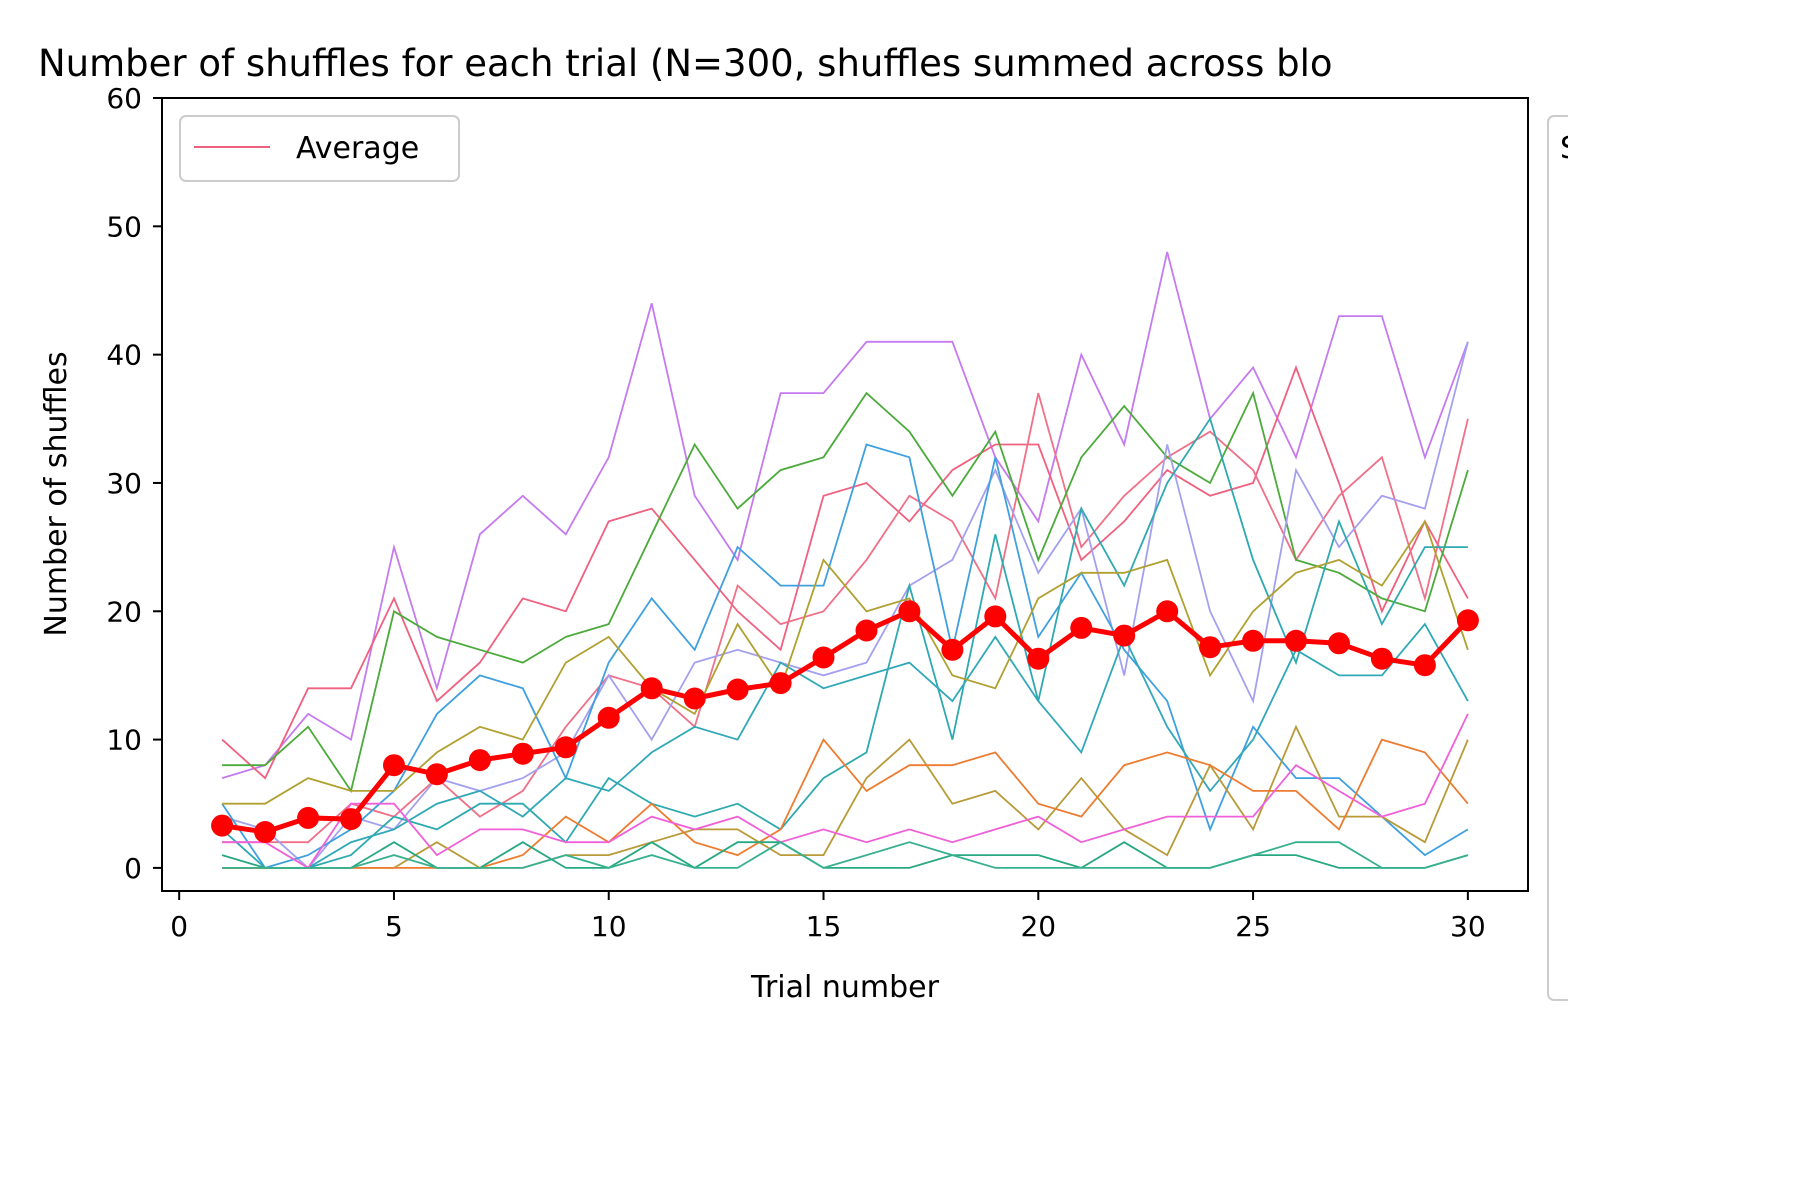 This screenshot has height=1200, width=1800. What do you see at coordinates (56, 493) in the screenshot?
I see `y-axis-label: Number of shuffles` at bounding box center [56, 493].